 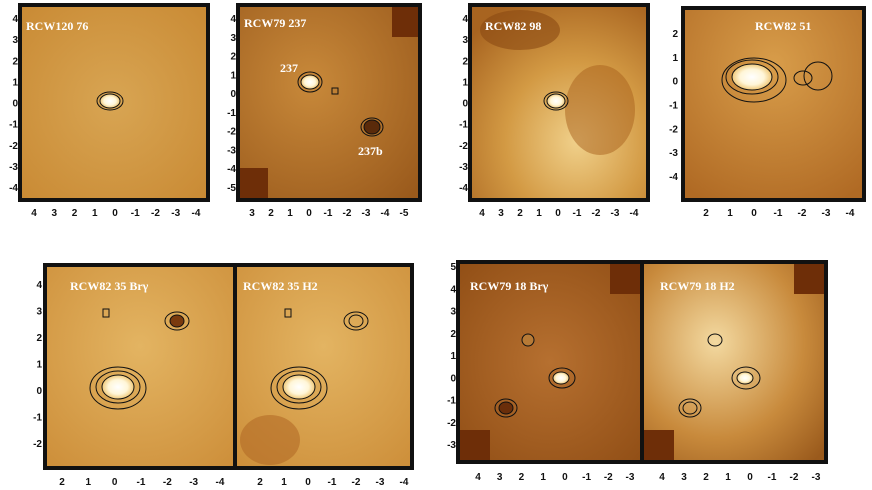 I want to click on y-tick-label: 5, so click(x=453, y=267).